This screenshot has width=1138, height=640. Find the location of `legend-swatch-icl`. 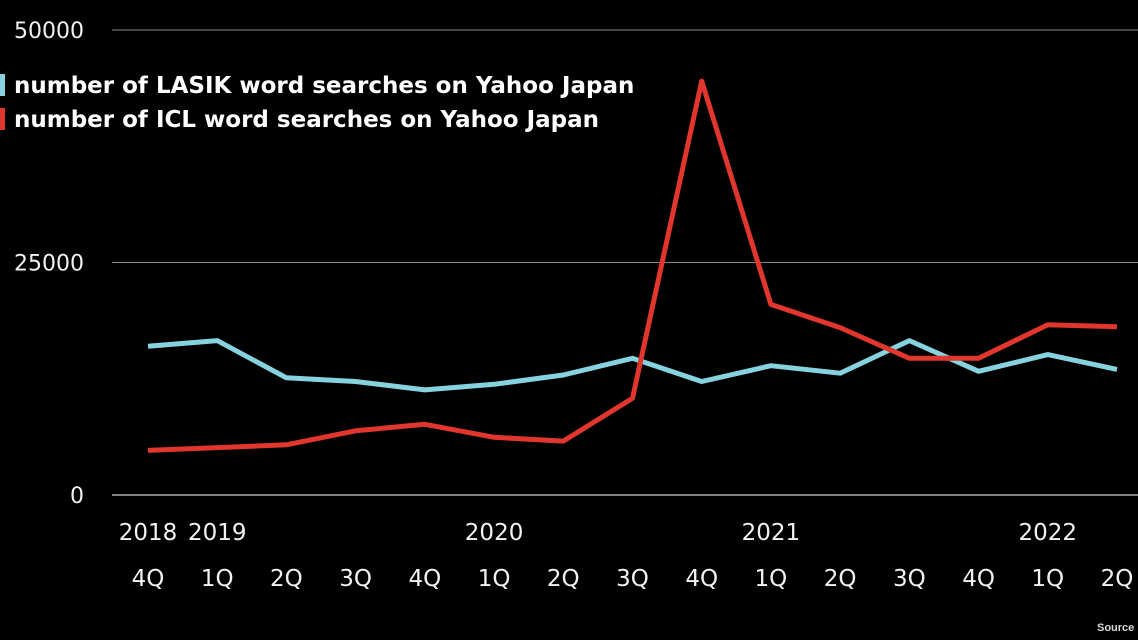

legend-swatch-icl is located at coordinates (2, 119).